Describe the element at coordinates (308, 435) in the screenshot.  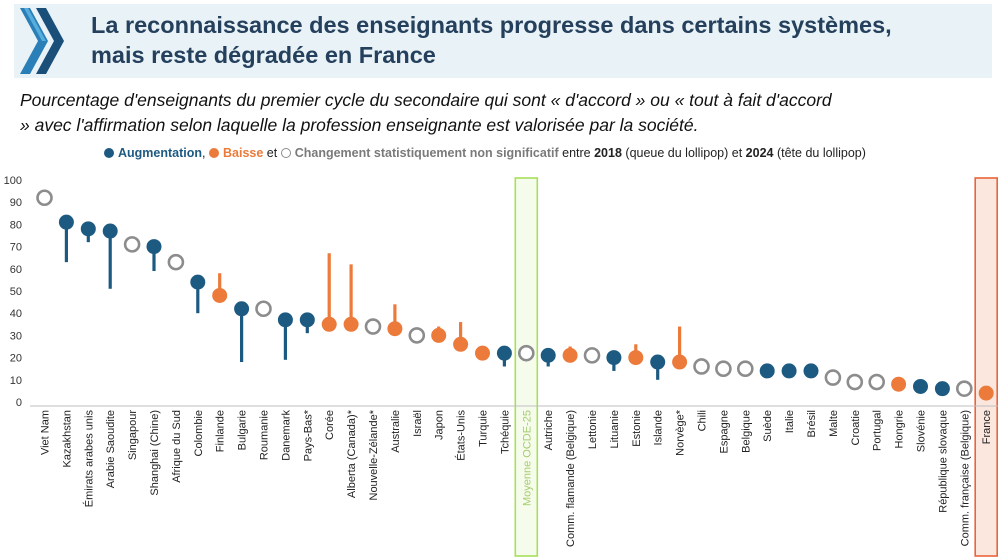
I see `x-tick-label: Pays-Bas*` at that location.